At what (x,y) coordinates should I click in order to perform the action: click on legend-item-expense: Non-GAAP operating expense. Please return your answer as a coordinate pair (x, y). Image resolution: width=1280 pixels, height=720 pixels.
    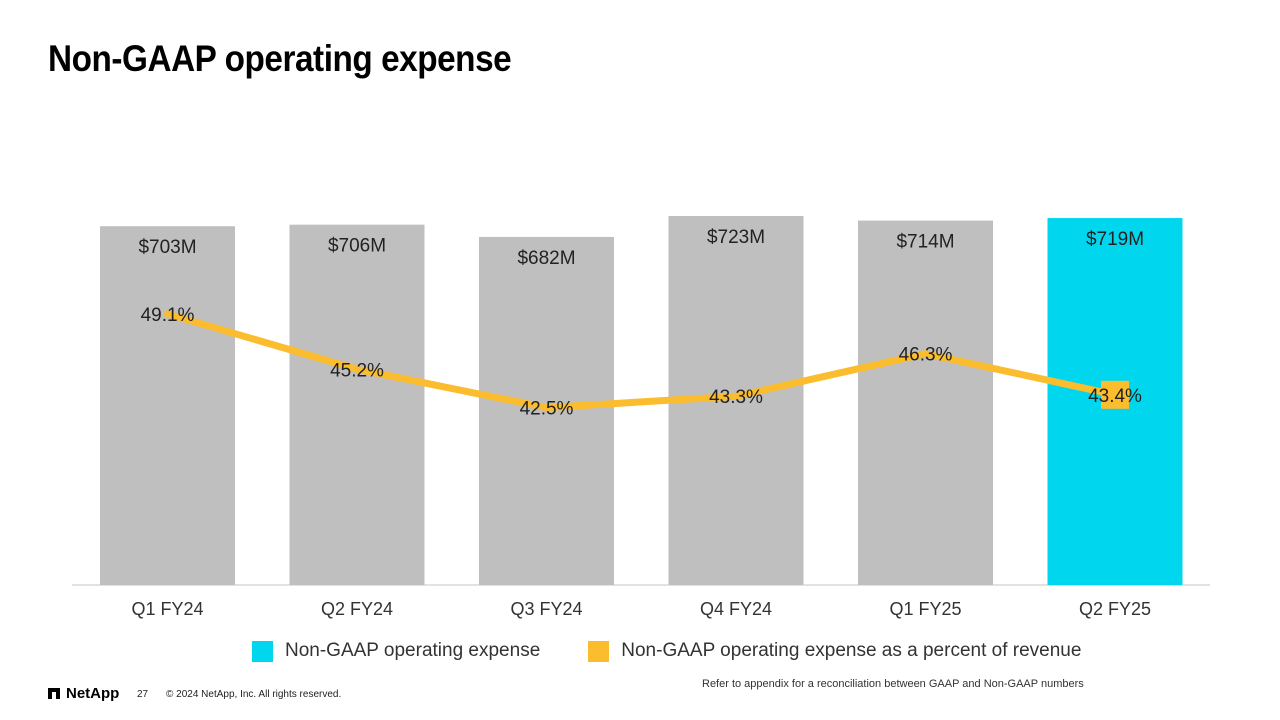
    Looking at the image, I should click on (396, 651).